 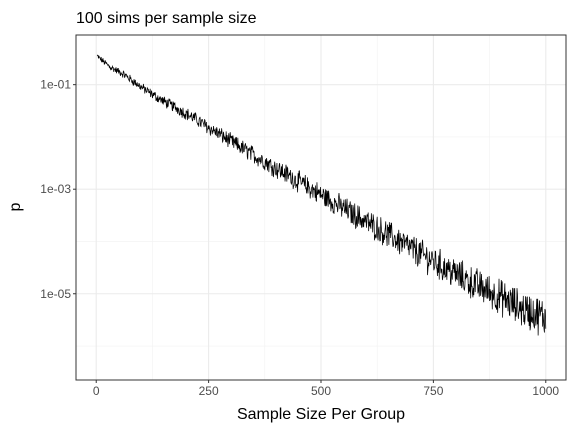 I want to click on x-tick-label: 0, so click(x=96, y=391).